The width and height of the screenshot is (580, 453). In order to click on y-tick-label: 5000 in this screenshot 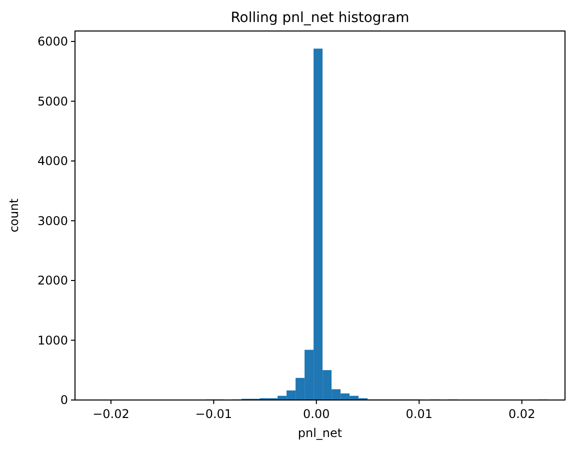, I will do `click(52, 101)`.